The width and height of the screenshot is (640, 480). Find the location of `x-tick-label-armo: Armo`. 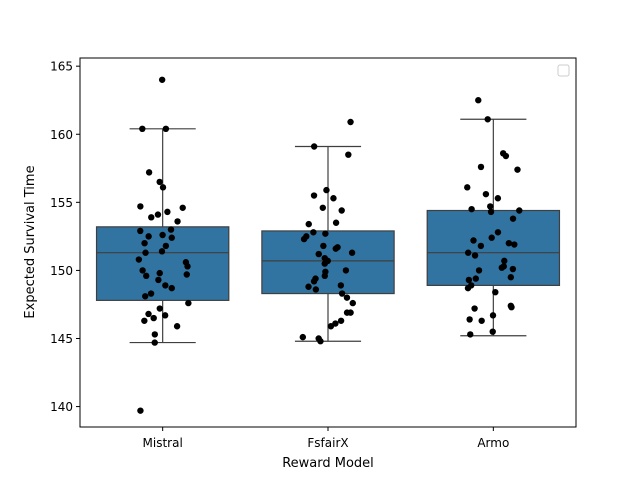

x-tick-label-armo: Armo is located at coordinates (493, 443).